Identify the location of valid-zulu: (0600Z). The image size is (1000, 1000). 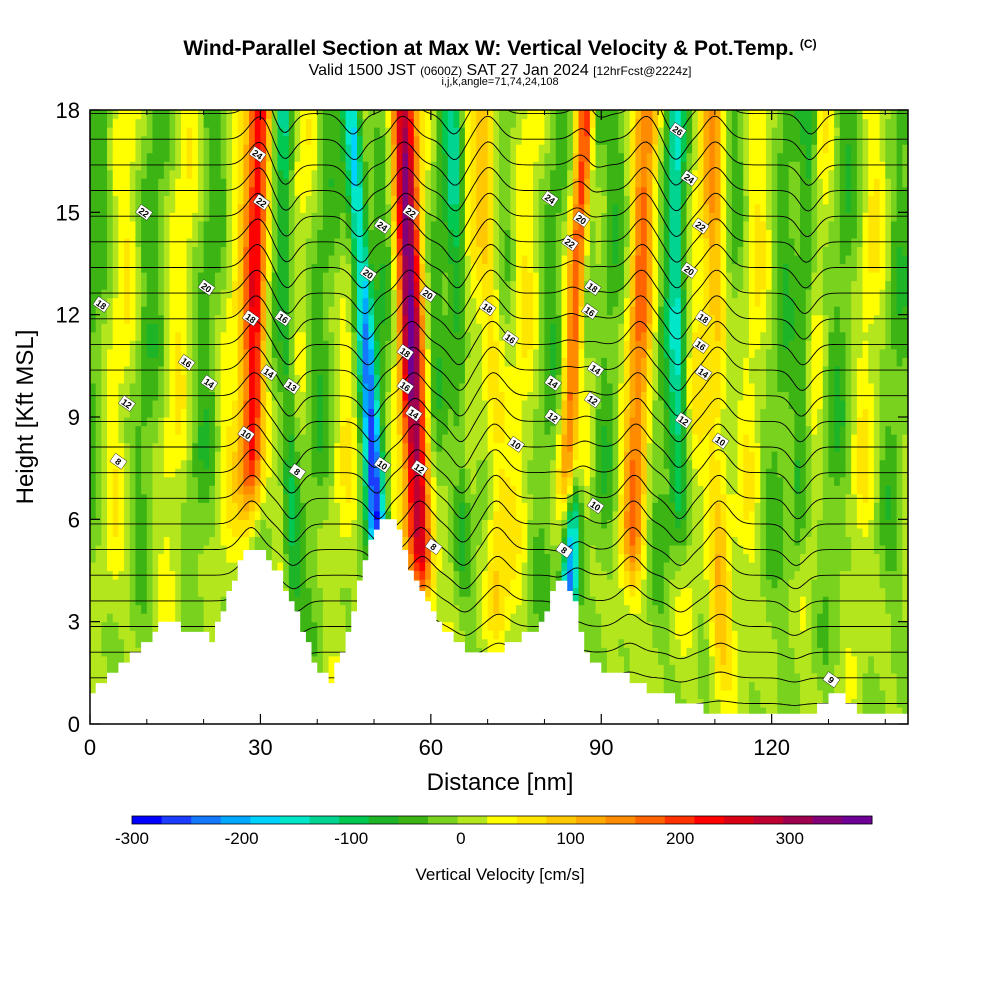
(441, 71).